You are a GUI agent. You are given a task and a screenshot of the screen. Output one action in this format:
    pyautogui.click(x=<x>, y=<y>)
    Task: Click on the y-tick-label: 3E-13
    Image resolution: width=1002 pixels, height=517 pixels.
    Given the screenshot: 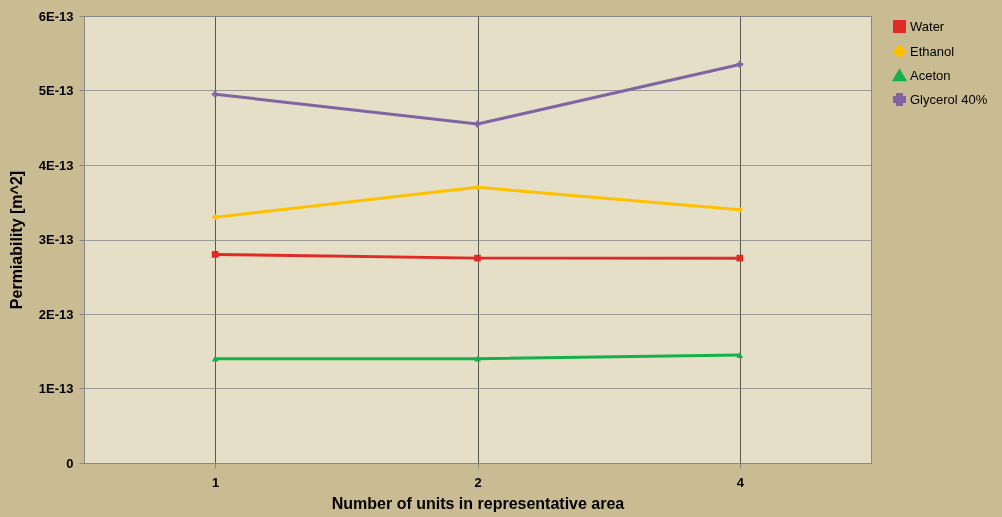 What is the action you would take?
    pyautogui.click(x=56, y=239)
    